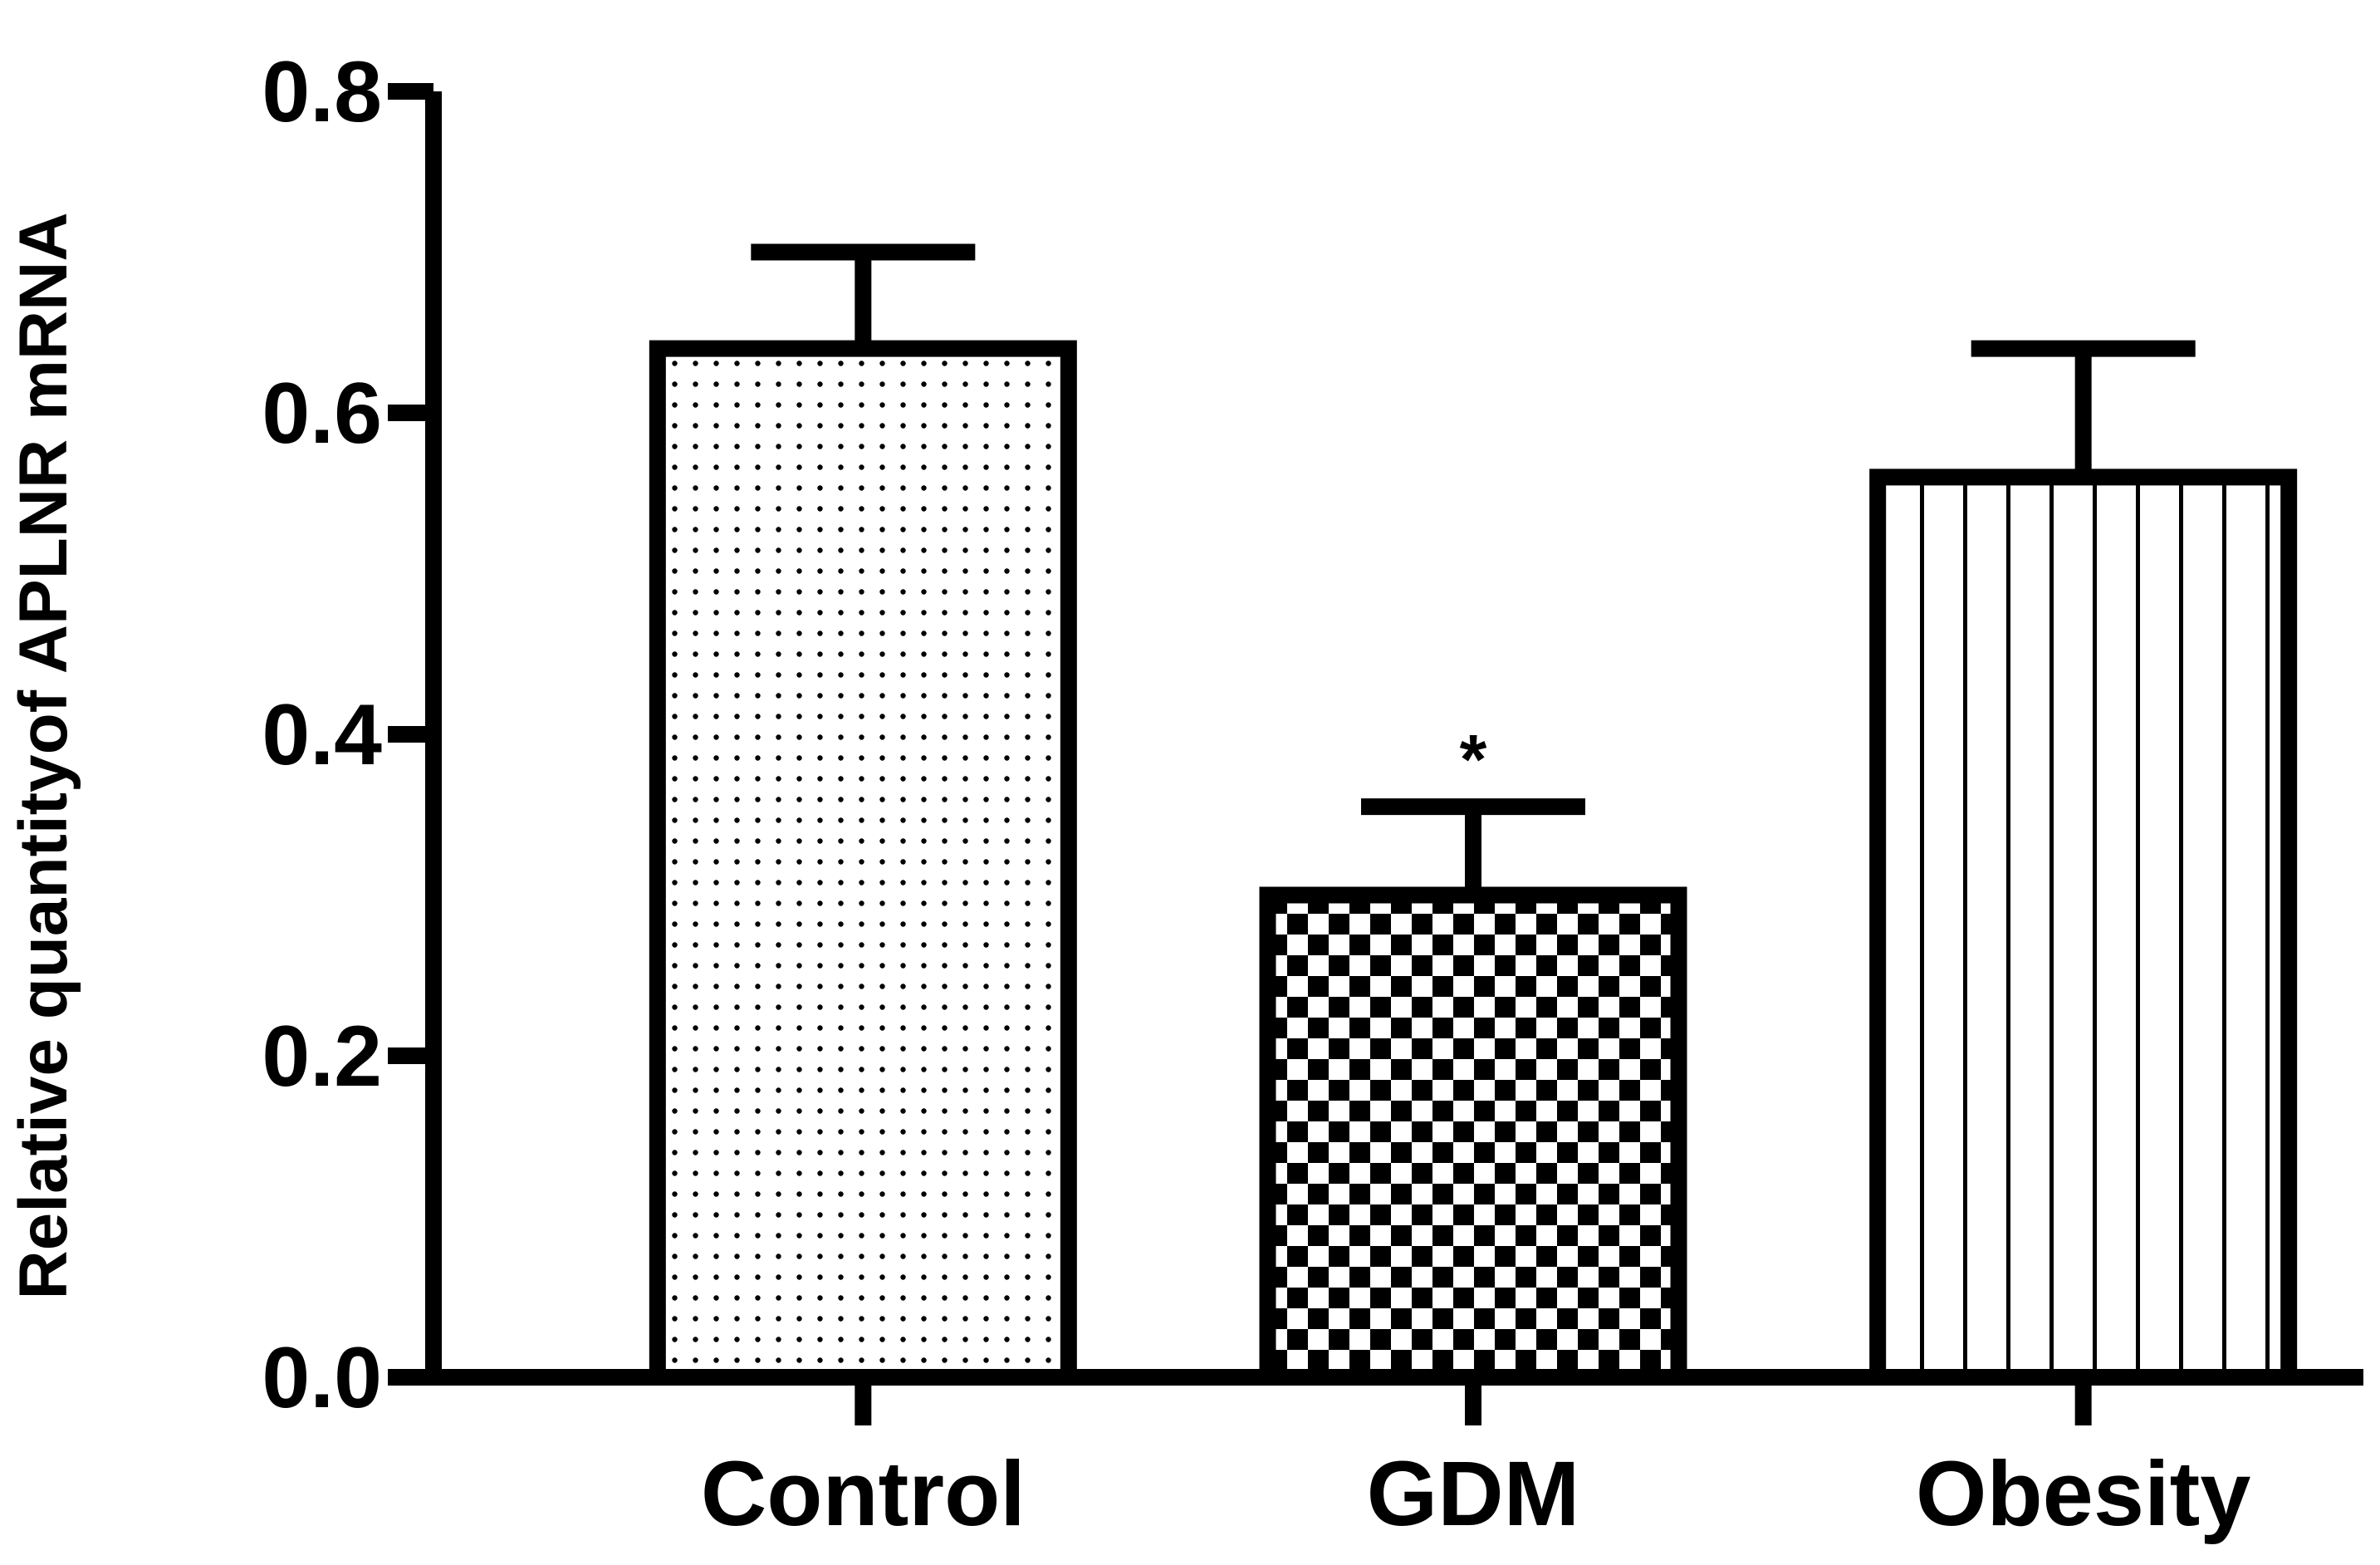 This screenshot has width=2380, height=1565. I want to click on x-tick-label-control: Control, so click(863, 1494).